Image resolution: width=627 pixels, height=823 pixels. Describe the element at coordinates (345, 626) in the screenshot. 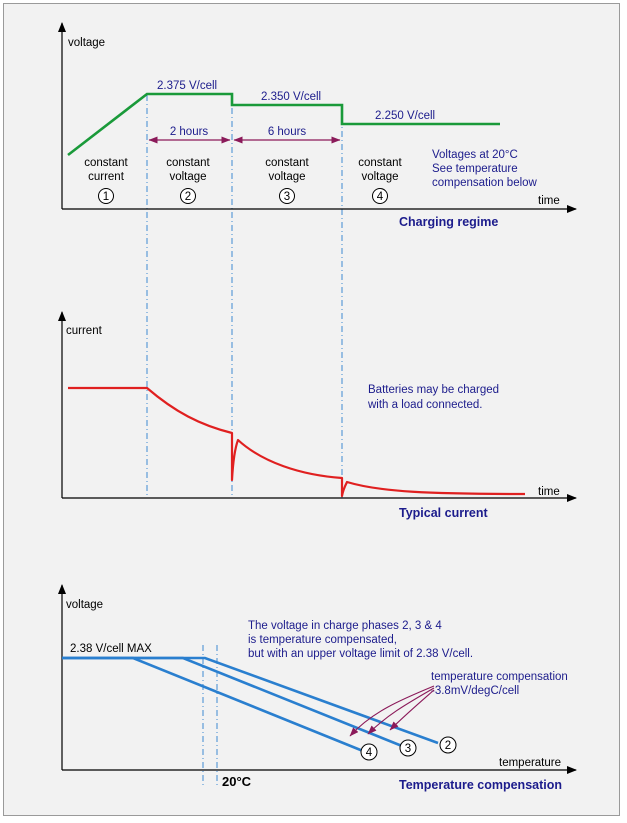

I see `temp-note-line1: The voltage in charge phases 2, 3 & 4` at that location.